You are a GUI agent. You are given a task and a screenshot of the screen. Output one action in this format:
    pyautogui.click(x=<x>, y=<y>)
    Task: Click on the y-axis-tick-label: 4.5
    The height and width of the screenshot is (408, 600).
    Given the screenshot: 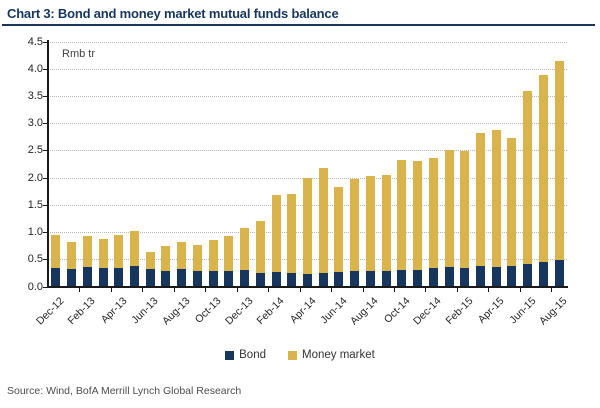 What is the action you would take?
    pyautogui.click(x=35, y=41)
    